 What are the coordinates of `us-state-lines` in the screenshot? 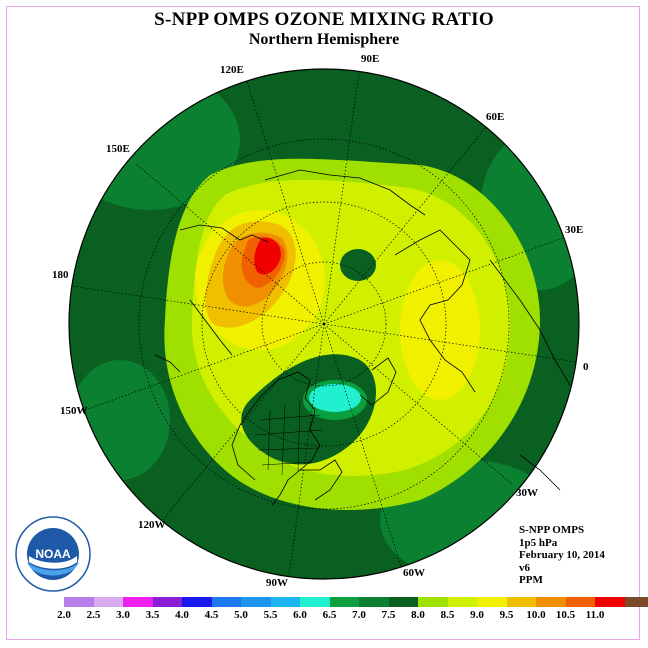 It's located at (288, 437).